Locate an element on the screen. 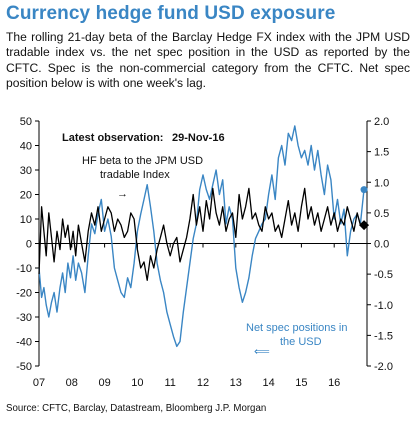  spec-series-label: Net spec positions in is located at coordinates (297, 328).